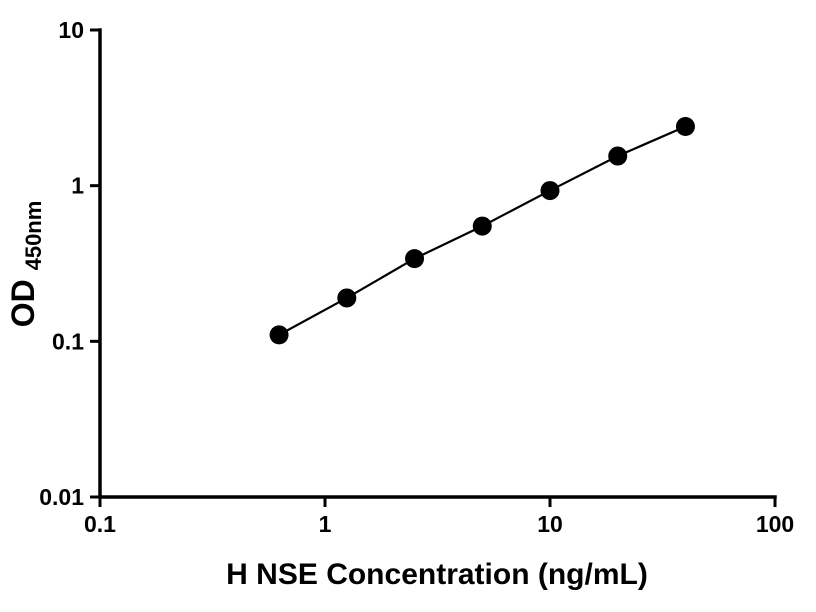 This screenshot has width=816, height=612. I want to click on x-tick-label: 100, so click(775, 524).